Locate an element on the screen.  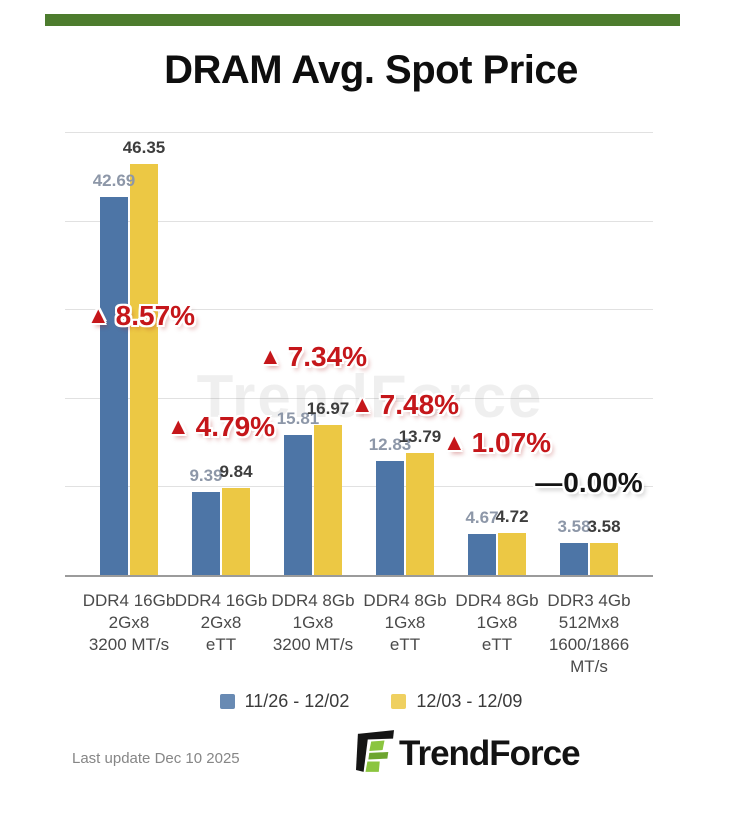
trendforce-logo-icon is located at coordinates (375, 753).